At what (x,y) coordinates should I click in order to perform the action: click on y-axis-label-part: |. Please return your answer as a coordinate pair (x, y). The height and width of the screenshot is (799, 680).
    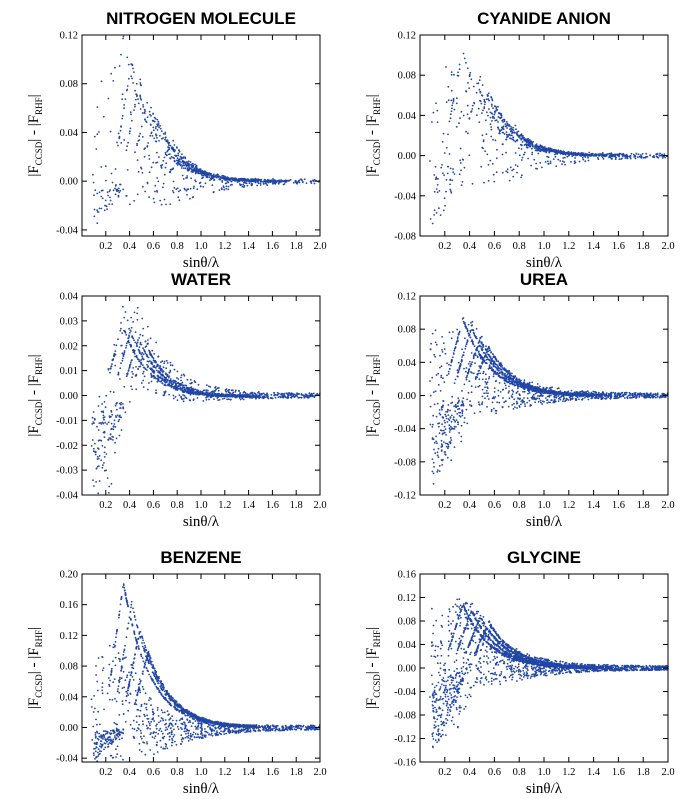
    Looking at the image, I should click on (372, 95).